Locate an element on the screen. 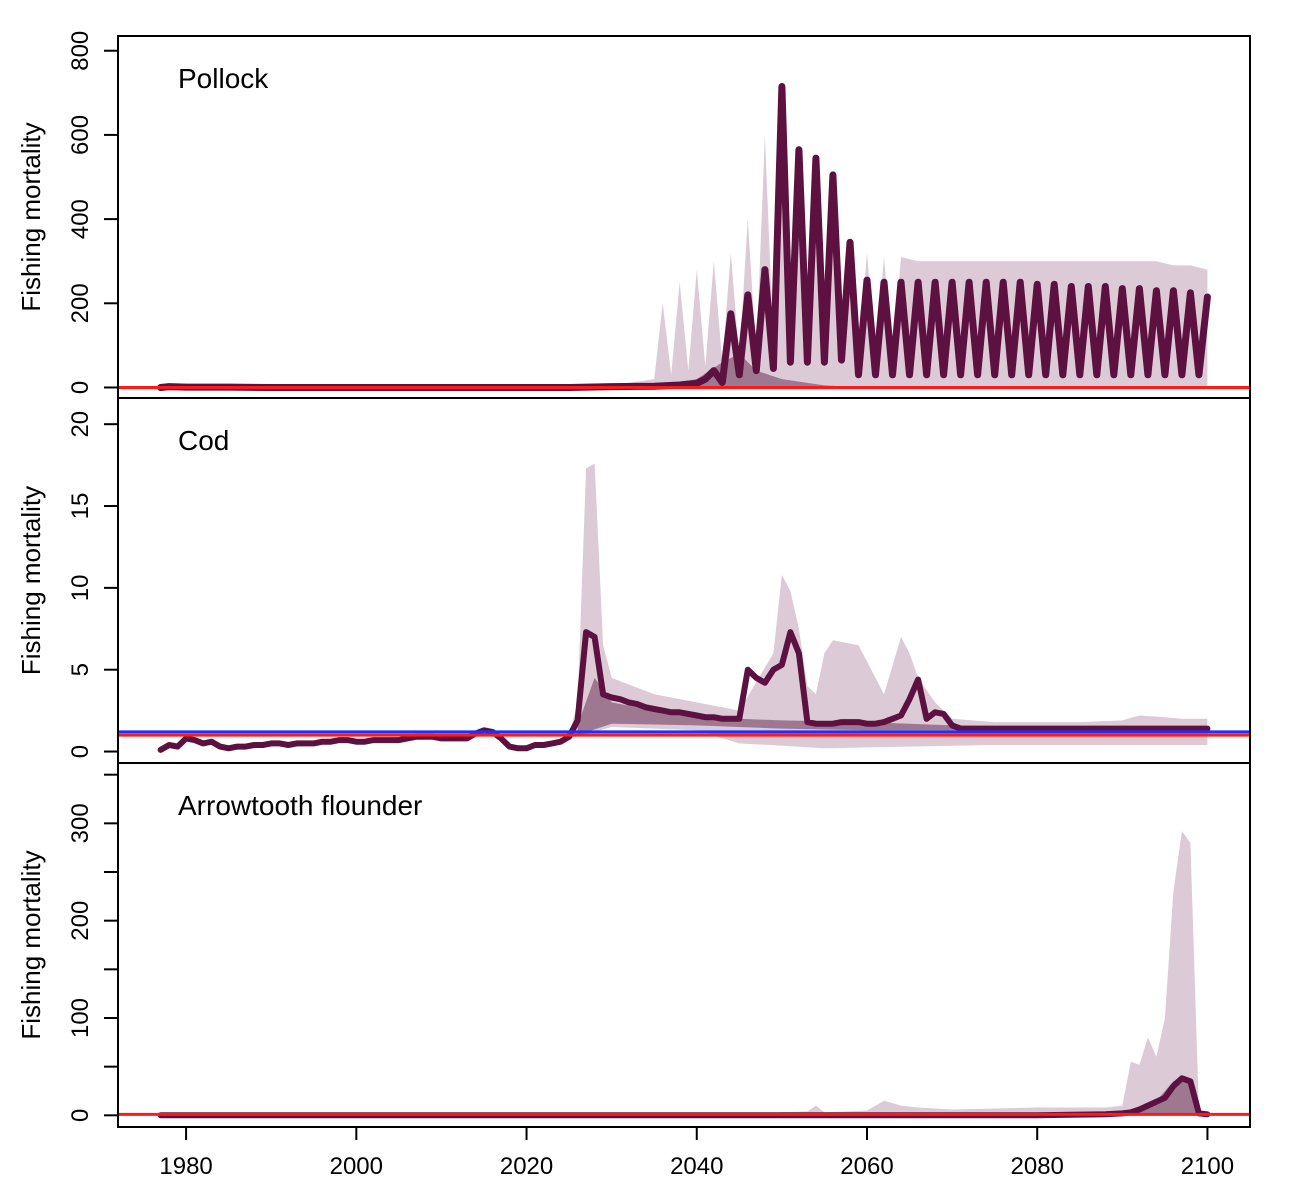 This screenshot has height=1200, width=1290. x-tick-label: 2000 is located at coordinates (356, 1166).